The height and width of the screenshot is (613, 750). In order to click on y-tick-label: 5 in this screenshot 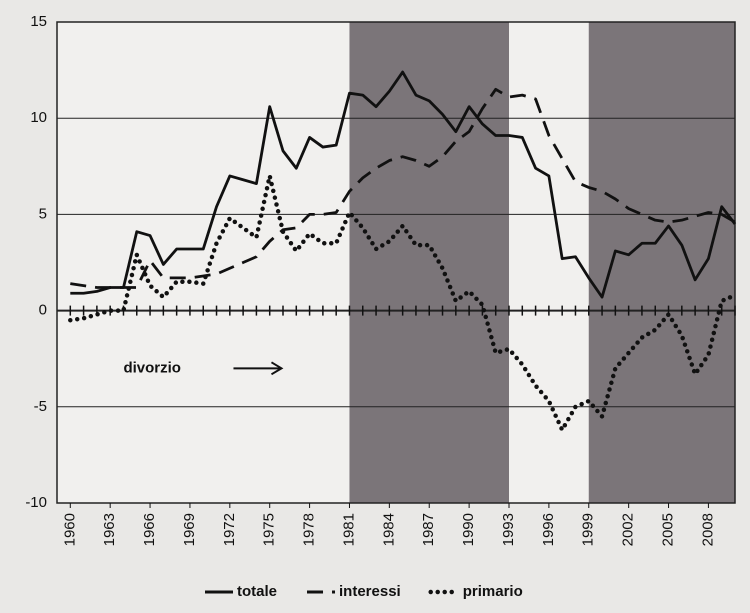, I will do `click(43, 213)`.